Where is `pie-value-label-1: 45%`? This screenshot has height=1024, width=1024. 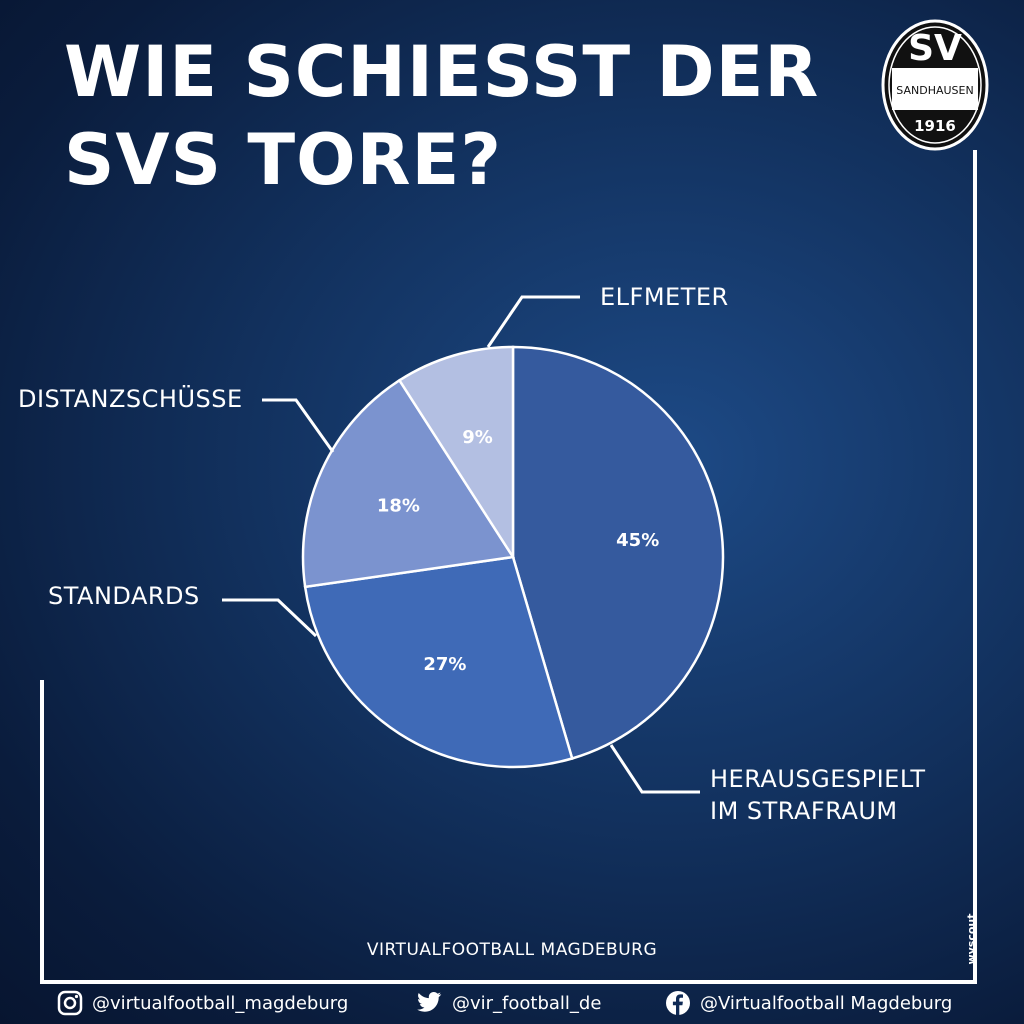
pie-value-label-1: 45% is located at coordinates (637, 540).